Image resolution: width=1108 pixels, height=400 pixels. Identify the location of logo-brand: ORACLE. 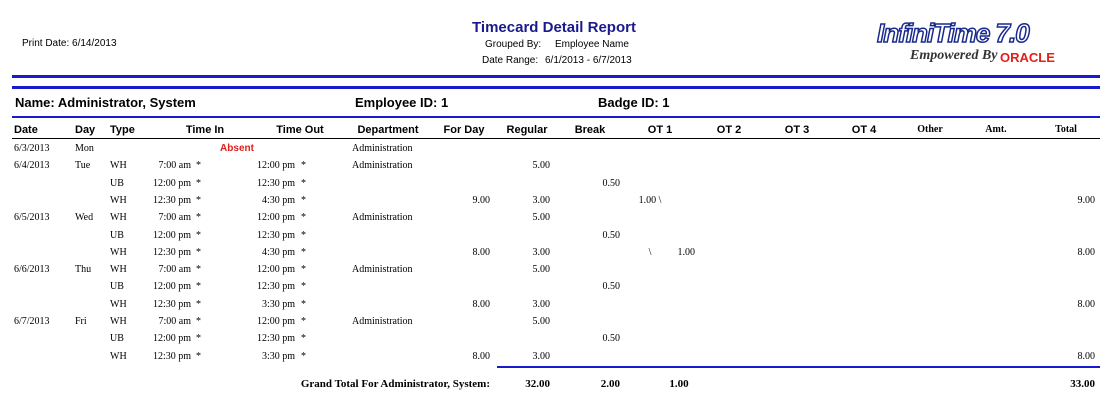
(1027, 57).